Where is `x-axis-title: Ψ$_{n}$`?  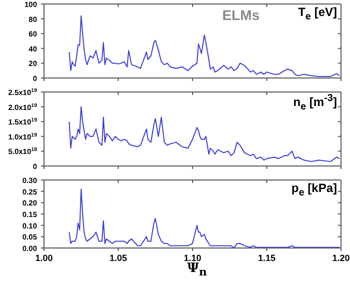 x-axis-title: Ψ$_{n}$ is located at coordinates (197, 270).